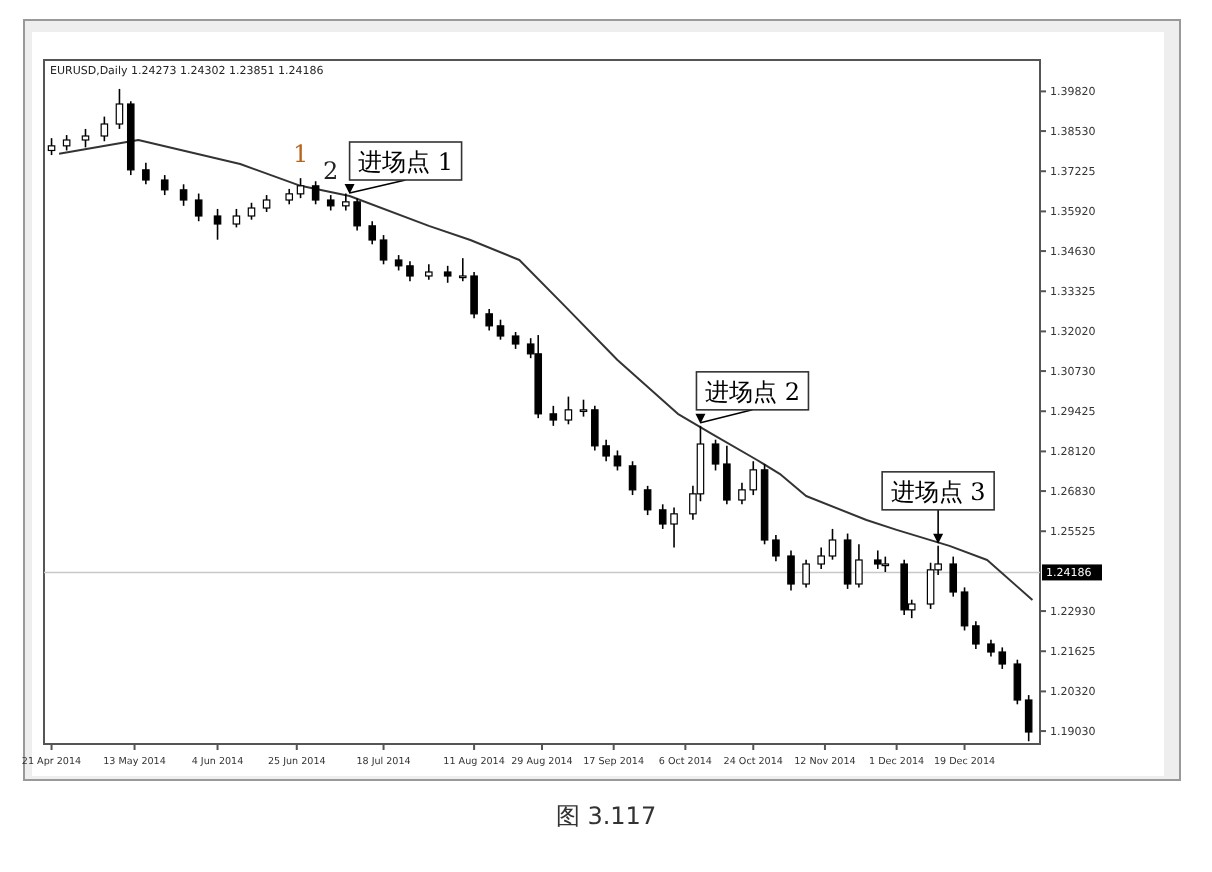 This screenshot has height=872, width=1212. What do you see at coordinates (406, 162) in the screenshot?
I see `annotation: 进场点 1` at bounding box center [406, 162].